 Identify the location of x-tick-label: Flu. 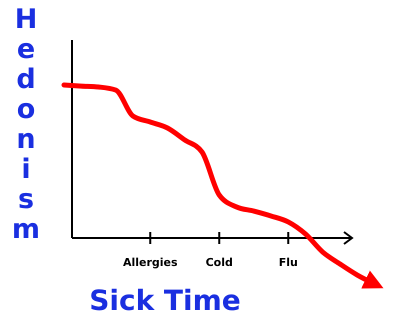
(288, 262).